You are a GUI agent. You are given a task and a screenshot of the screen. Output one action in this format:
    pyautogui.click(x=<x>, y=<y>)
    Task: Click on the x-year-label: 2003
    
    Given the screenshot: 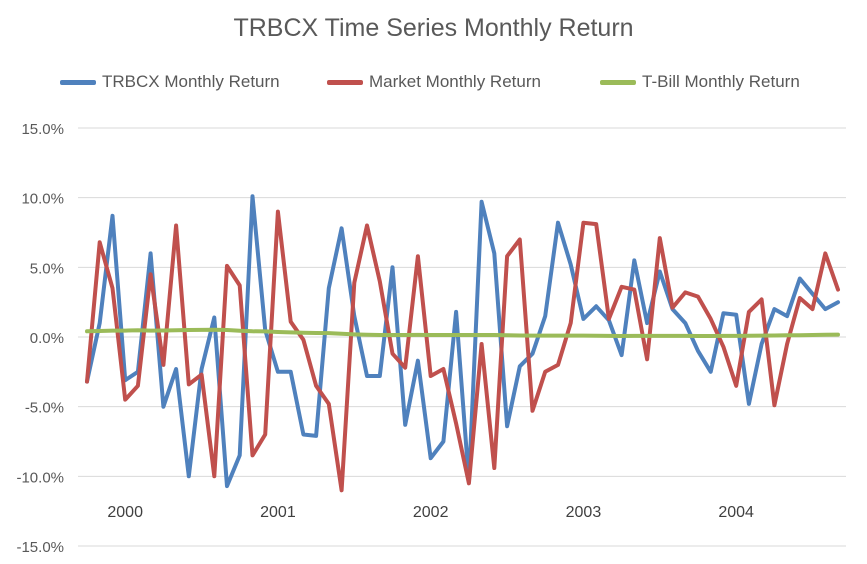 What is the action you would take?
    pyautogui.click(x=584, y=512)
    